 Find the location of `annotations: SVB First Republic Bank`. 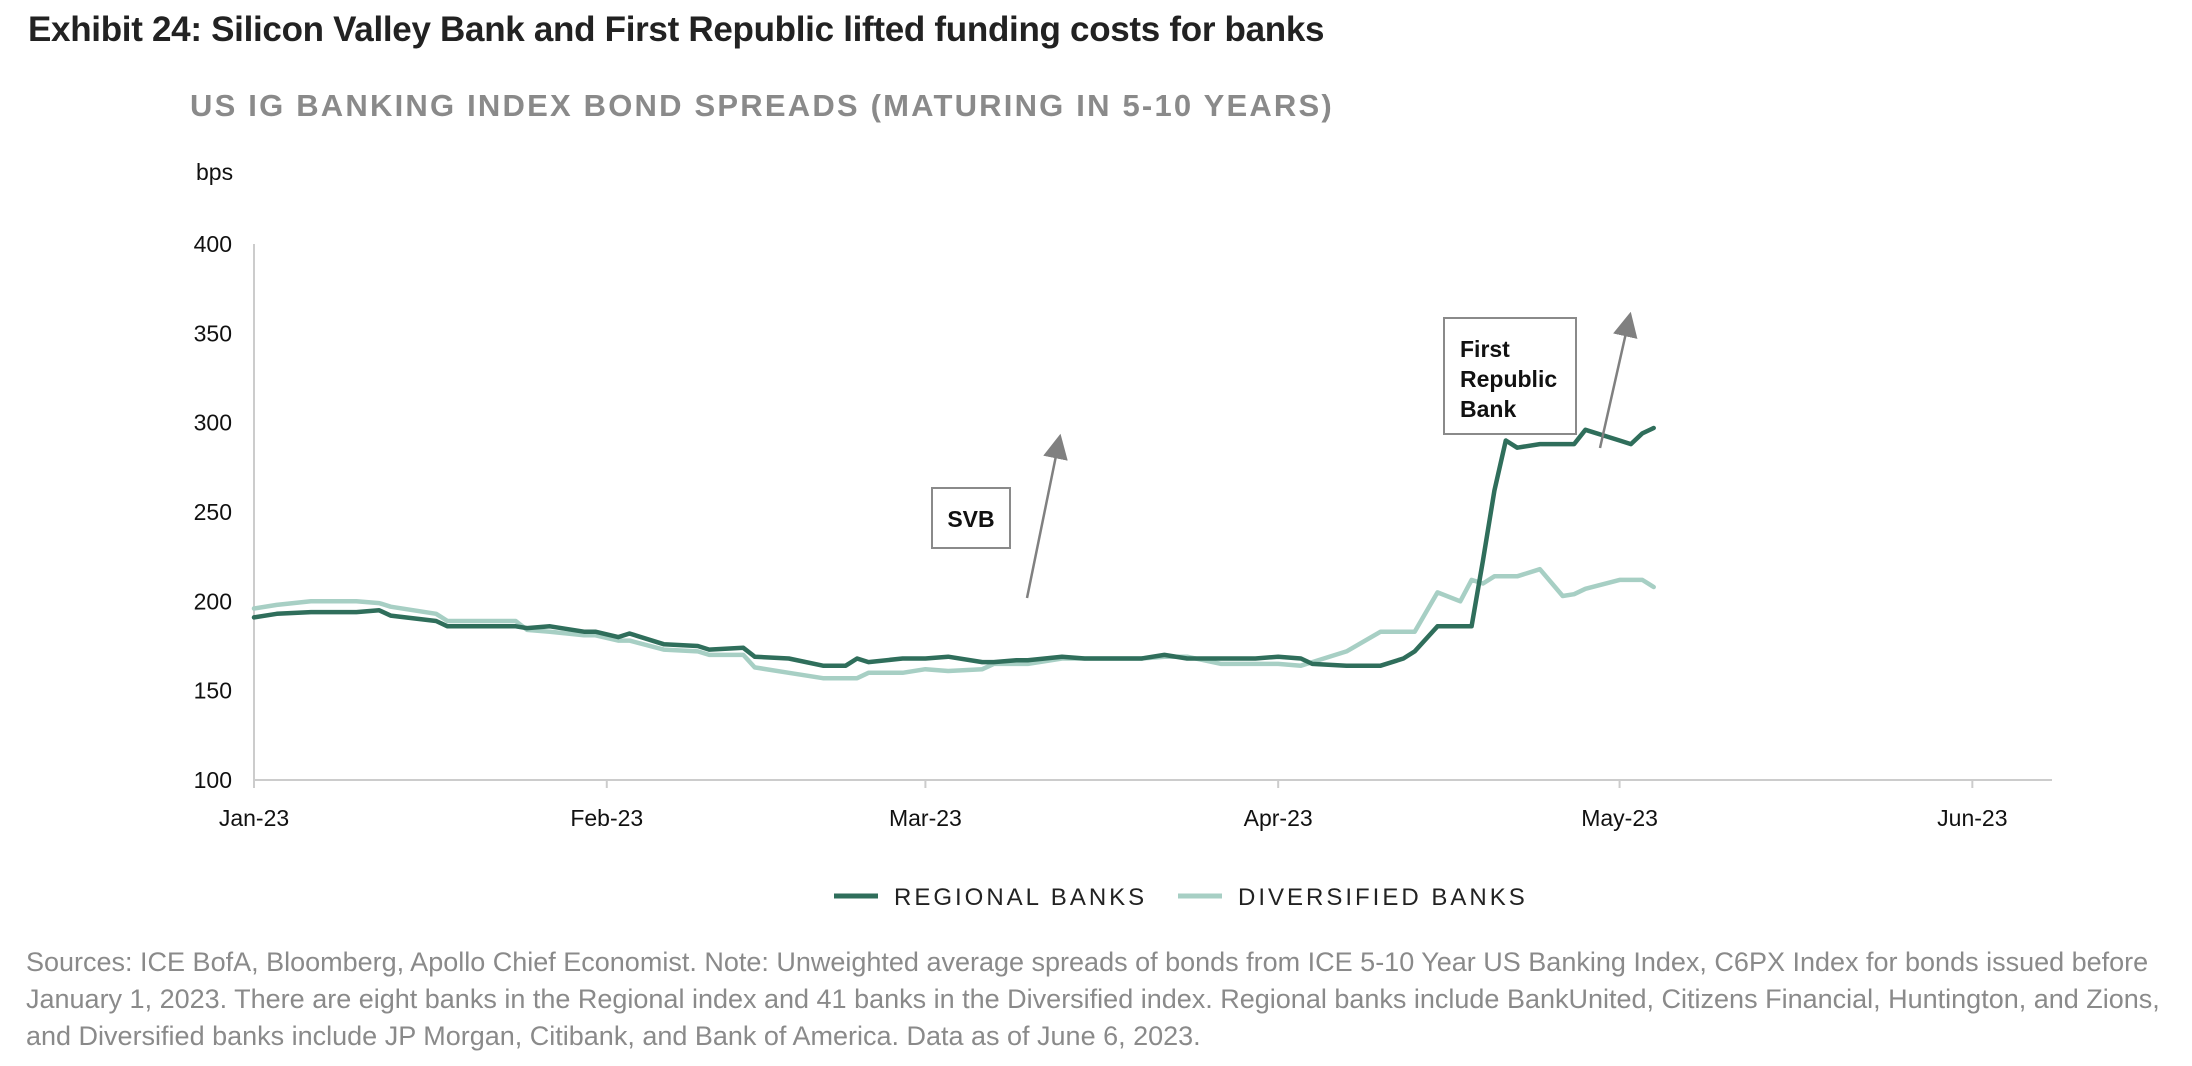

annotations: SVB First Republic Bank is located at coordinates (1284, 455).